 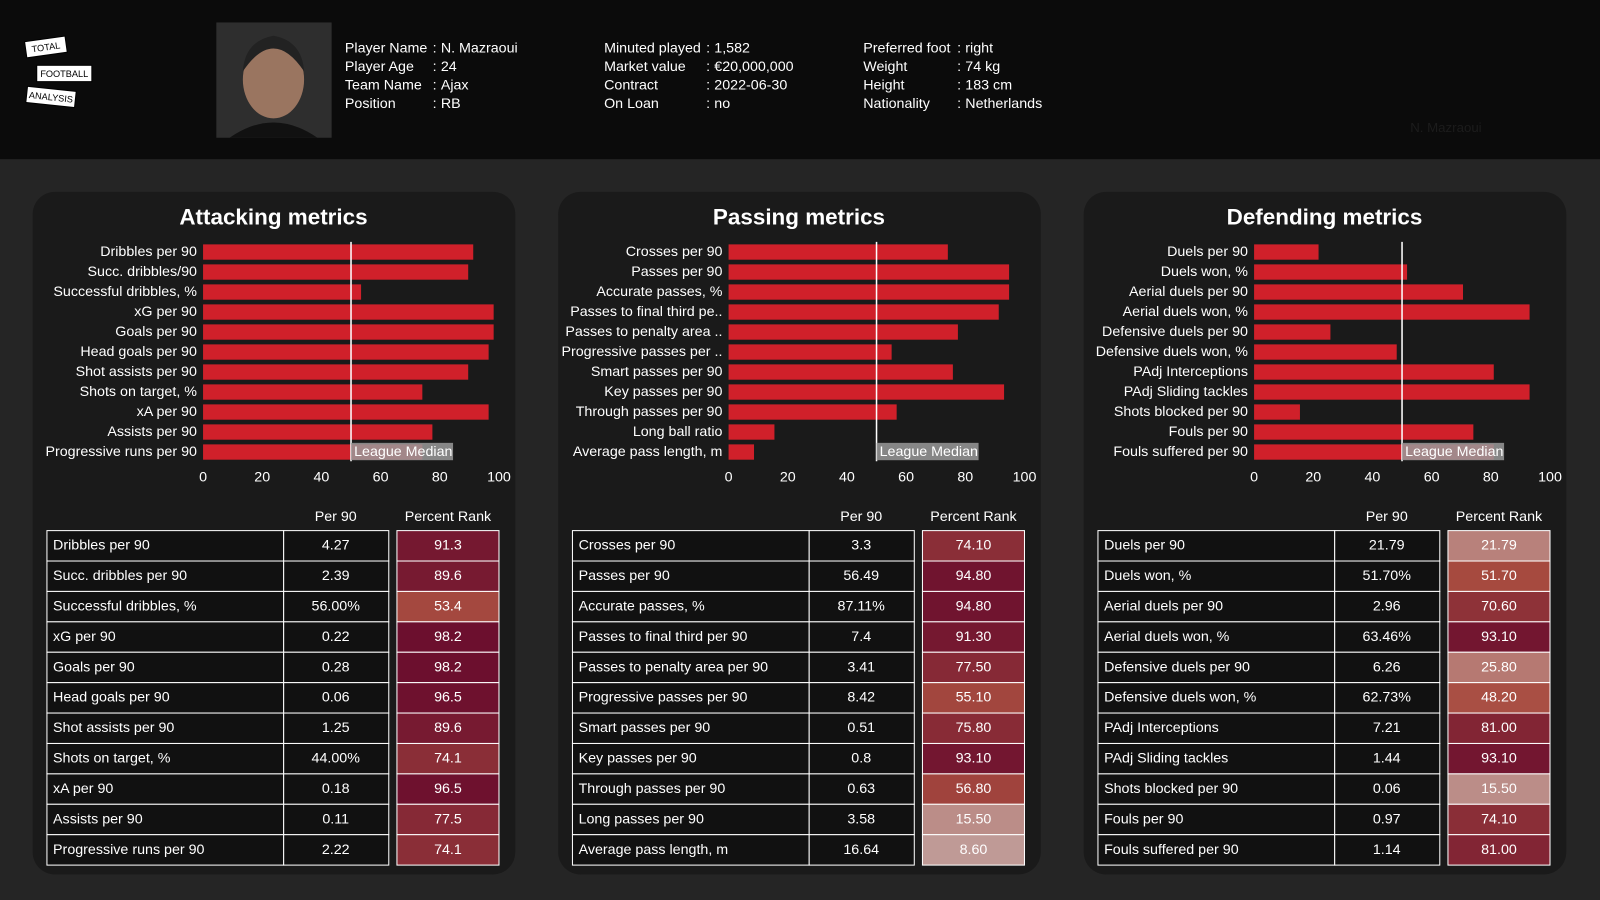 I want to click on field-value: 2022-06-30, so click(x=750, y=85).